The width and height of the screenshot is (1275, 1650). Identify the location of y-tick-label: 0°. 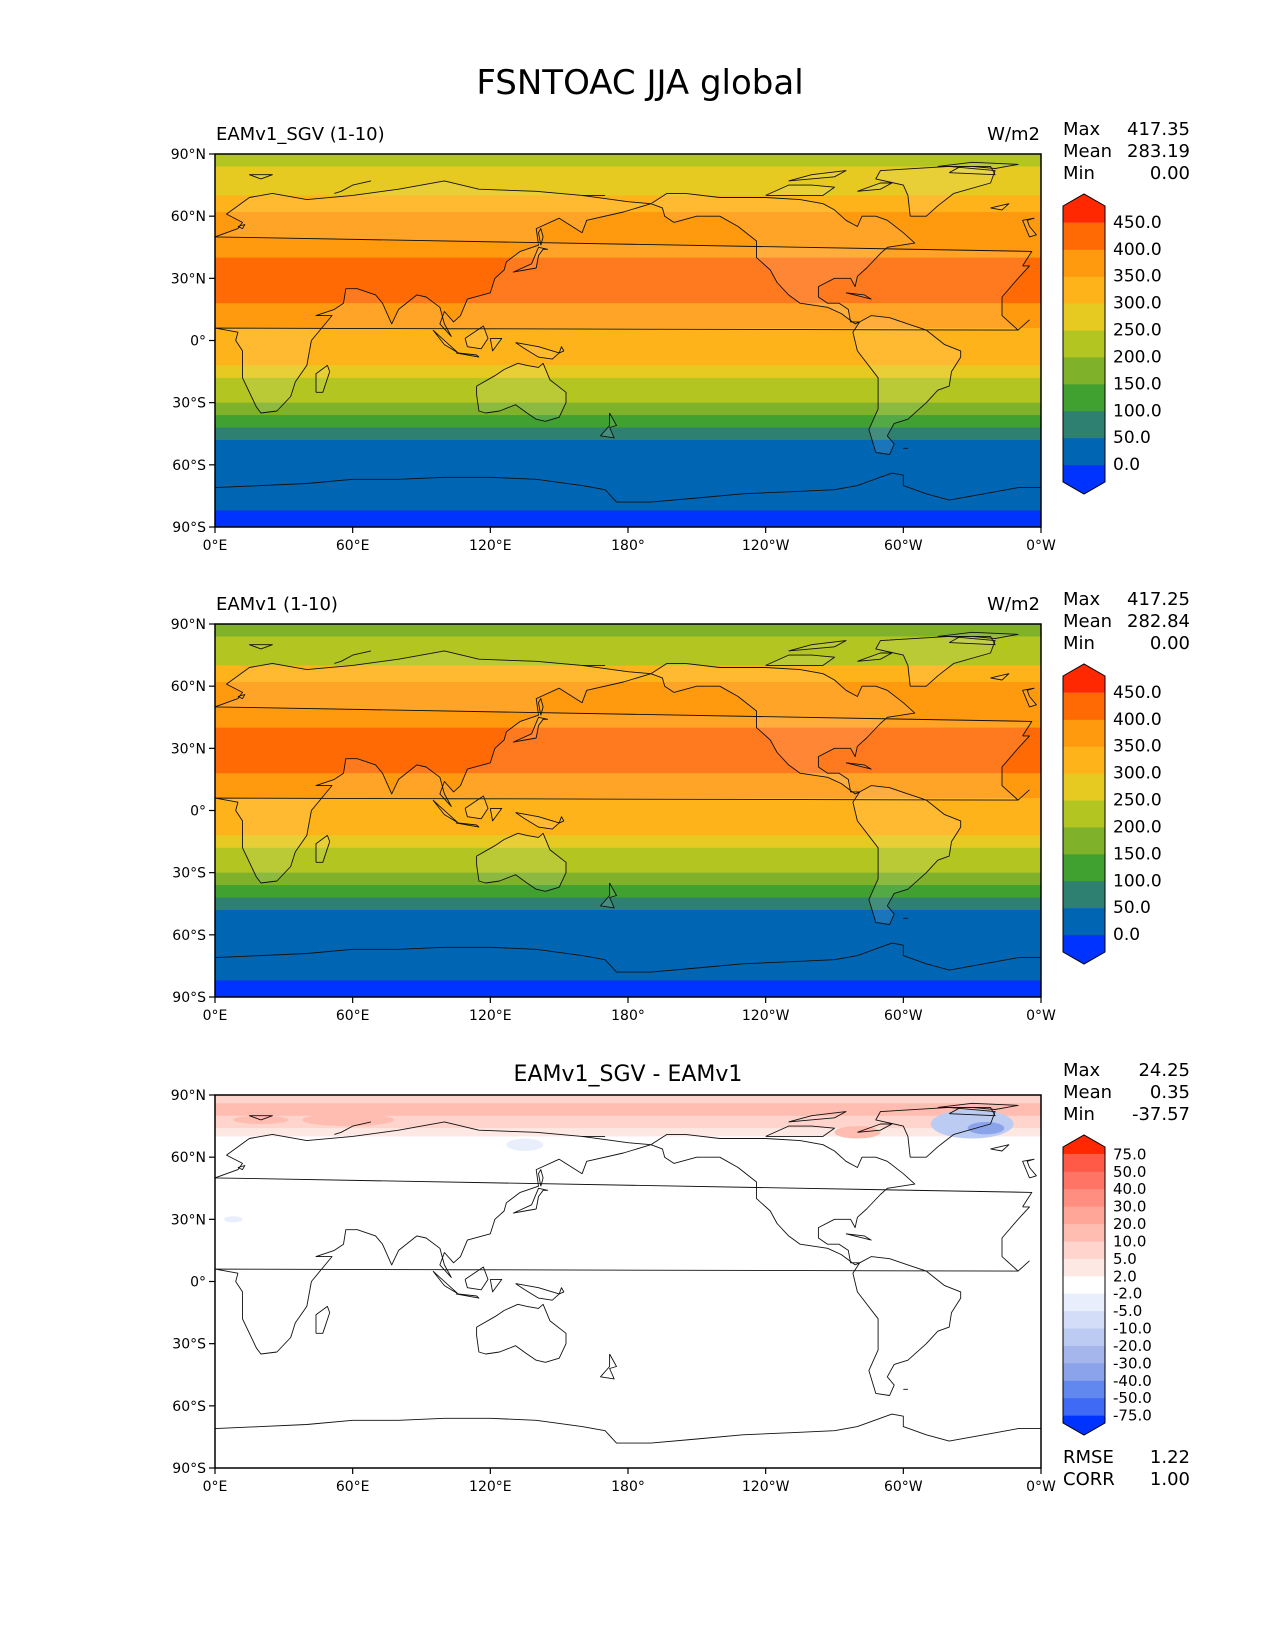
(198, 1283).